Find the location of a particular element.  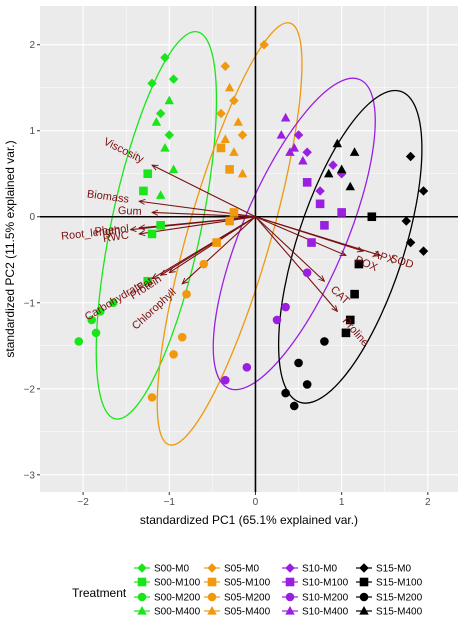

arrow-root-length is located at coordinates (193, 223).